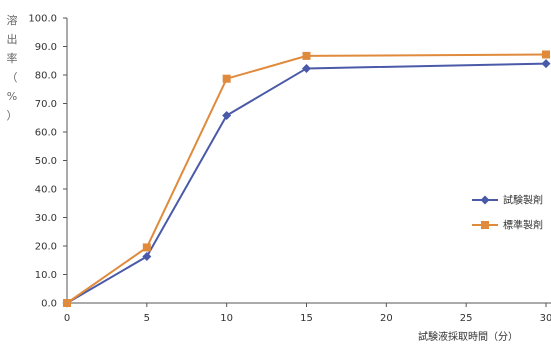 This screenshot has width=551, height=354. Describe the element at coordinates (42, 19) in the screenshot. I see `y-tick-label: 100.0` at that location.